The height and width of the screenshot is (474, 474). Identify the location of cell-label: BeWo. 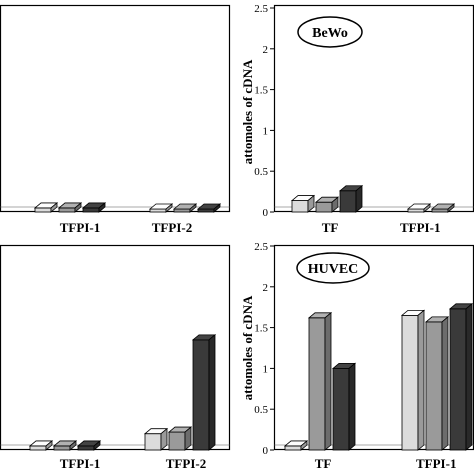
(330, 33).